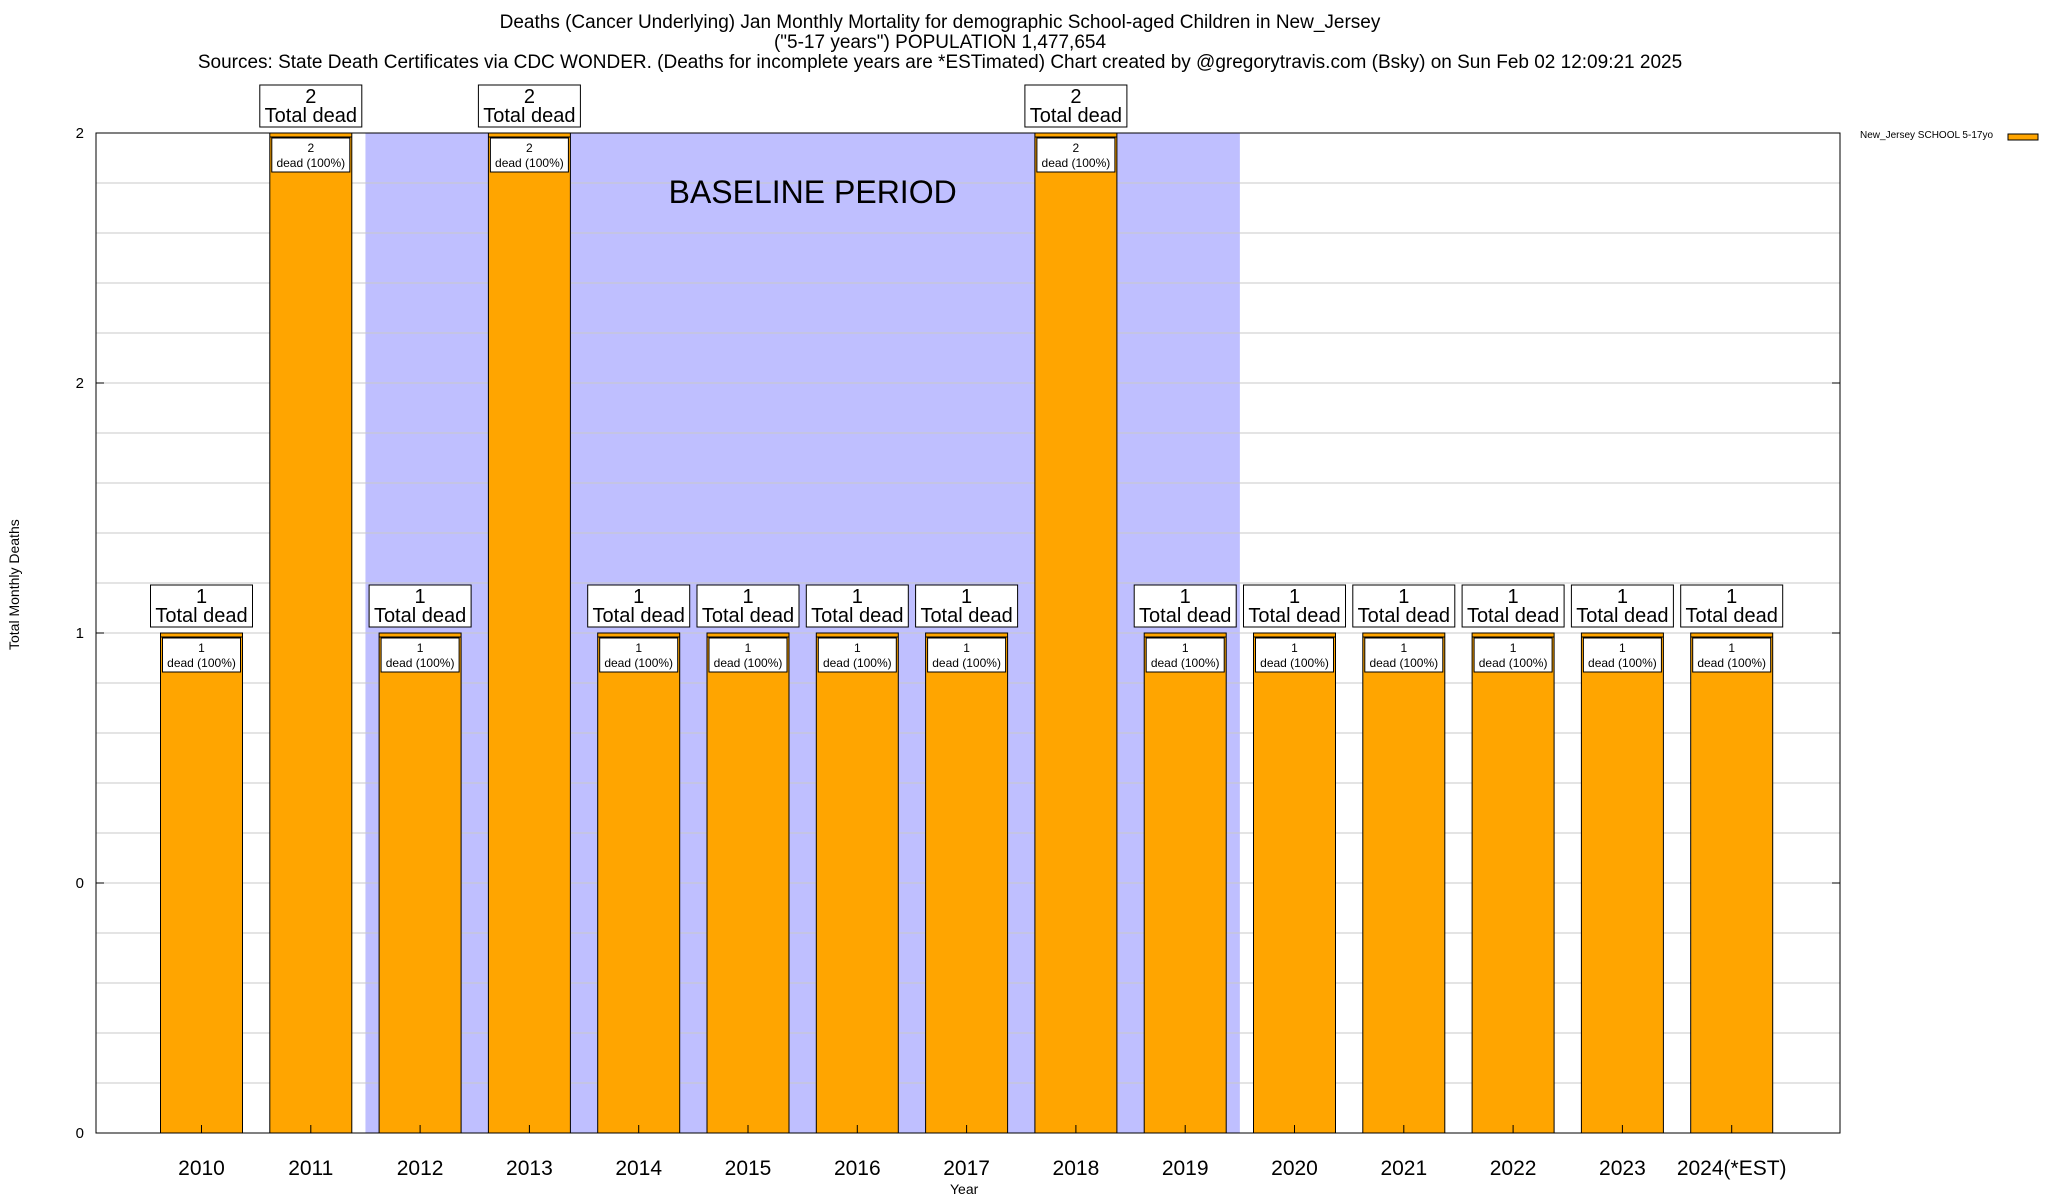 This screenshot has height=1200, width=2048. Describe the element at coordinates (857, 883) in the screenshot. I see `bar-2016` at that location.